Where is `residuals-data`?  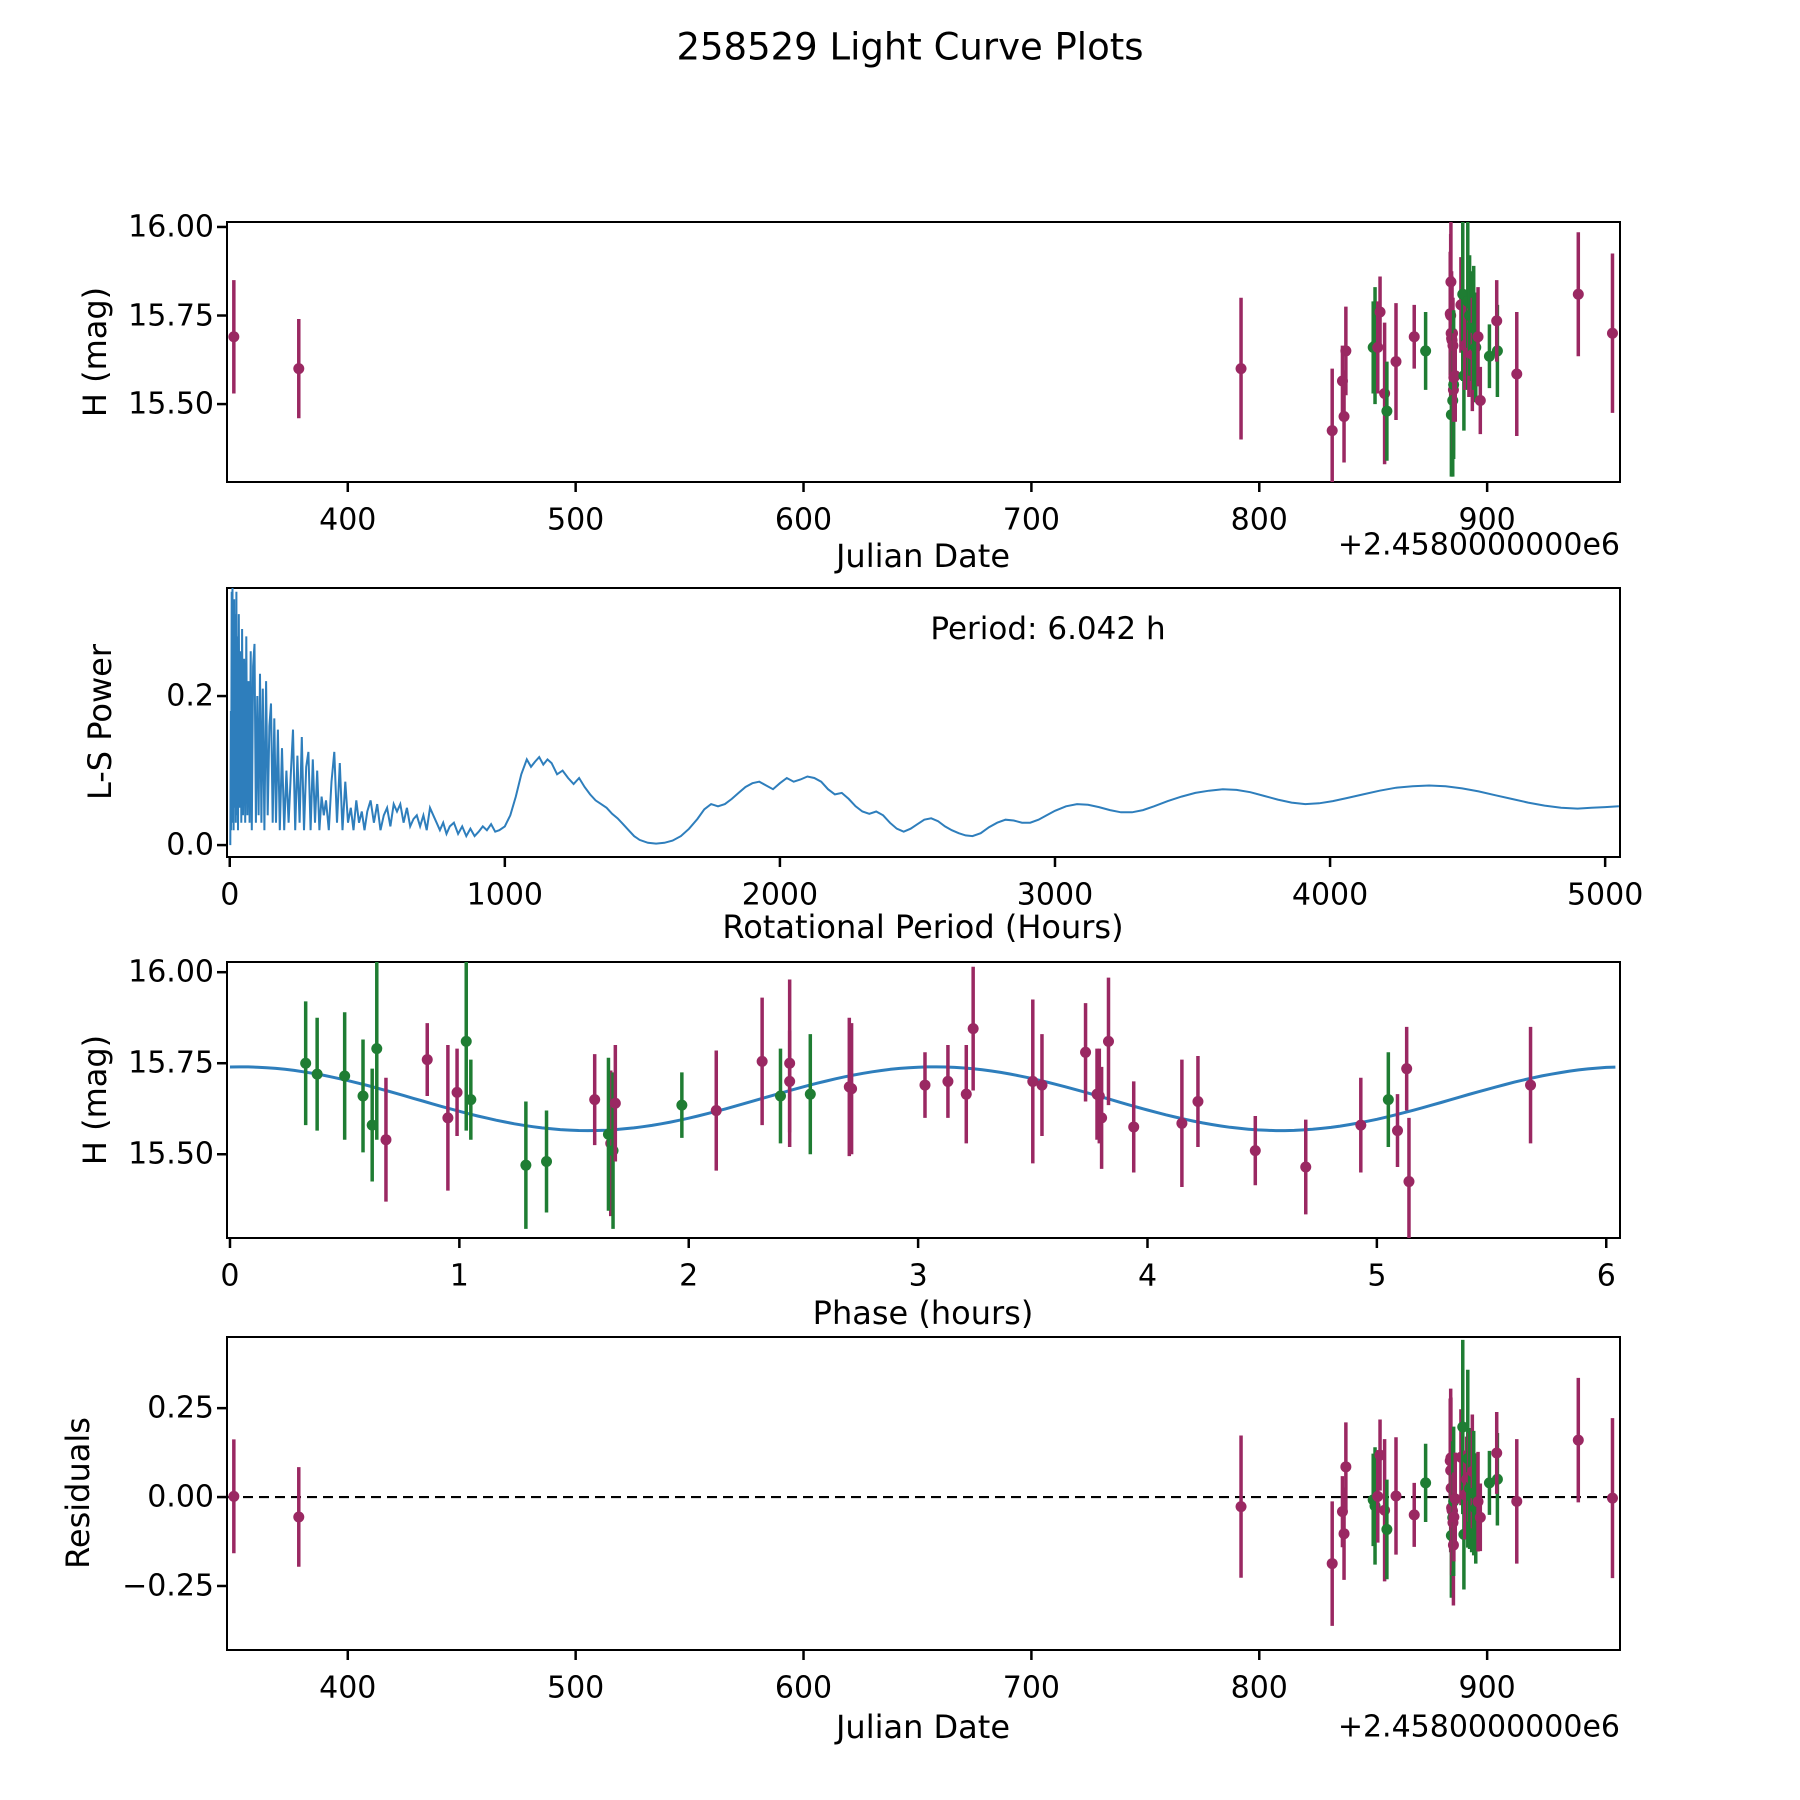
residuals-data is located at coordinates (923, 1482).